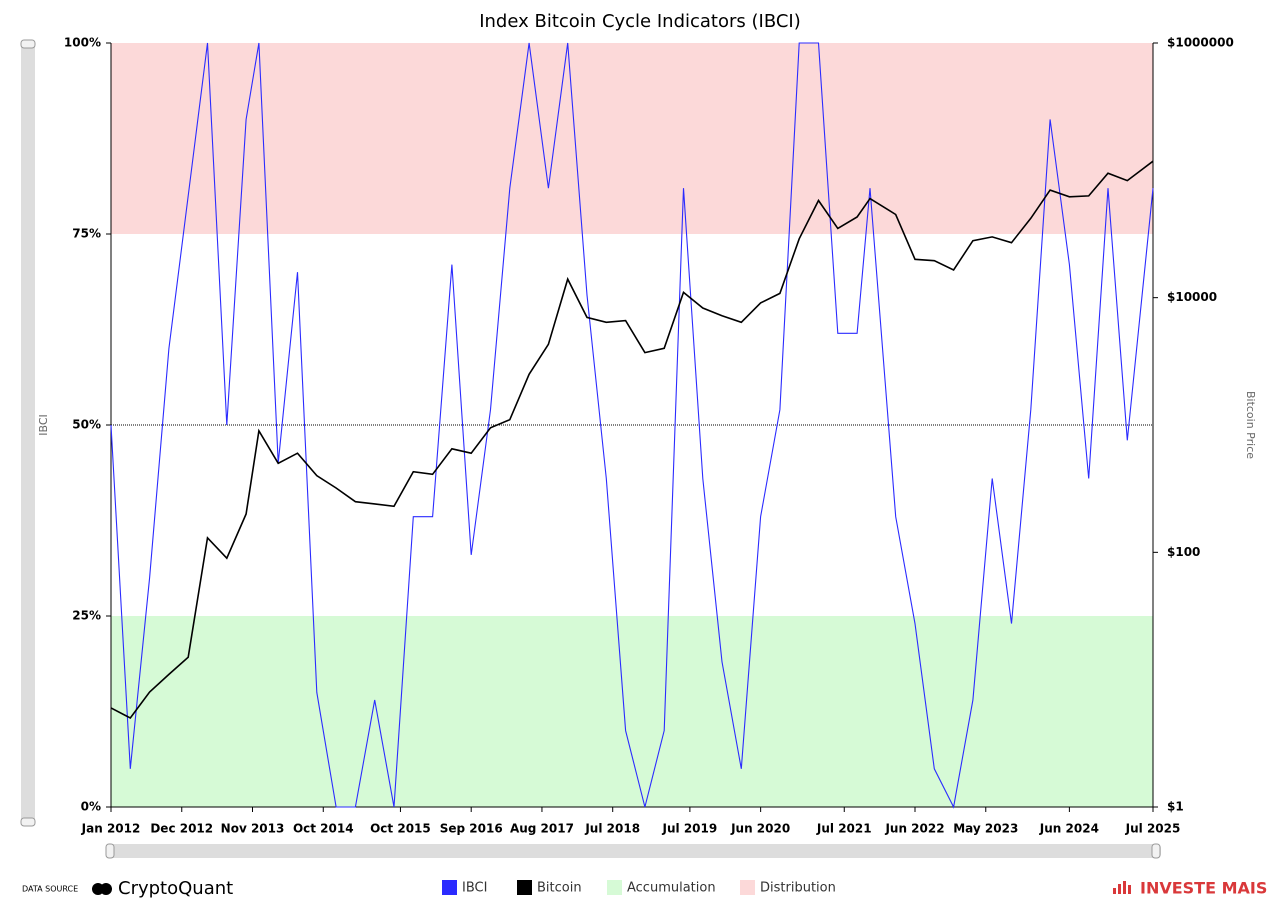  Describe the element at coordinates (43, 425) in the screenshot. I see `y-axis-label: IBCI` at that location.